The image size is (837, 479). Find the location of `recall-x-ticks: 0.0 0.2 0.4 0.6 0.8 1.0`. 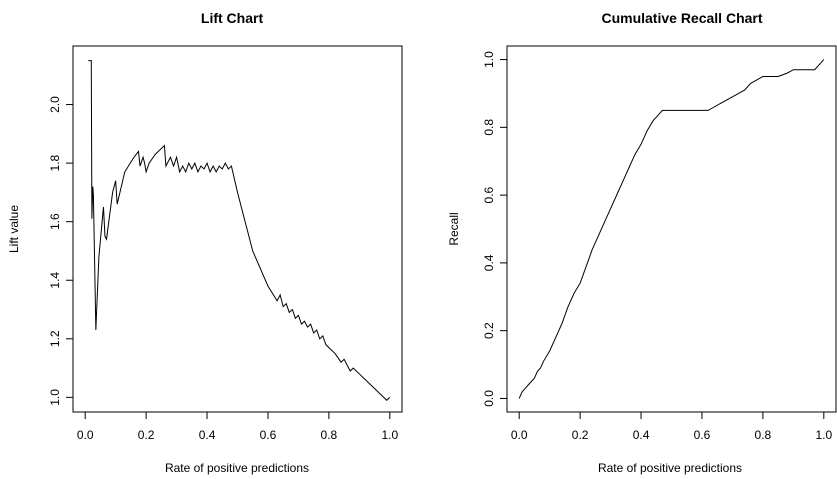

recall-x-ticks: 0.0 0.2 0.4 0.6 0.8 1.0 is located at coordinates (671, 427).